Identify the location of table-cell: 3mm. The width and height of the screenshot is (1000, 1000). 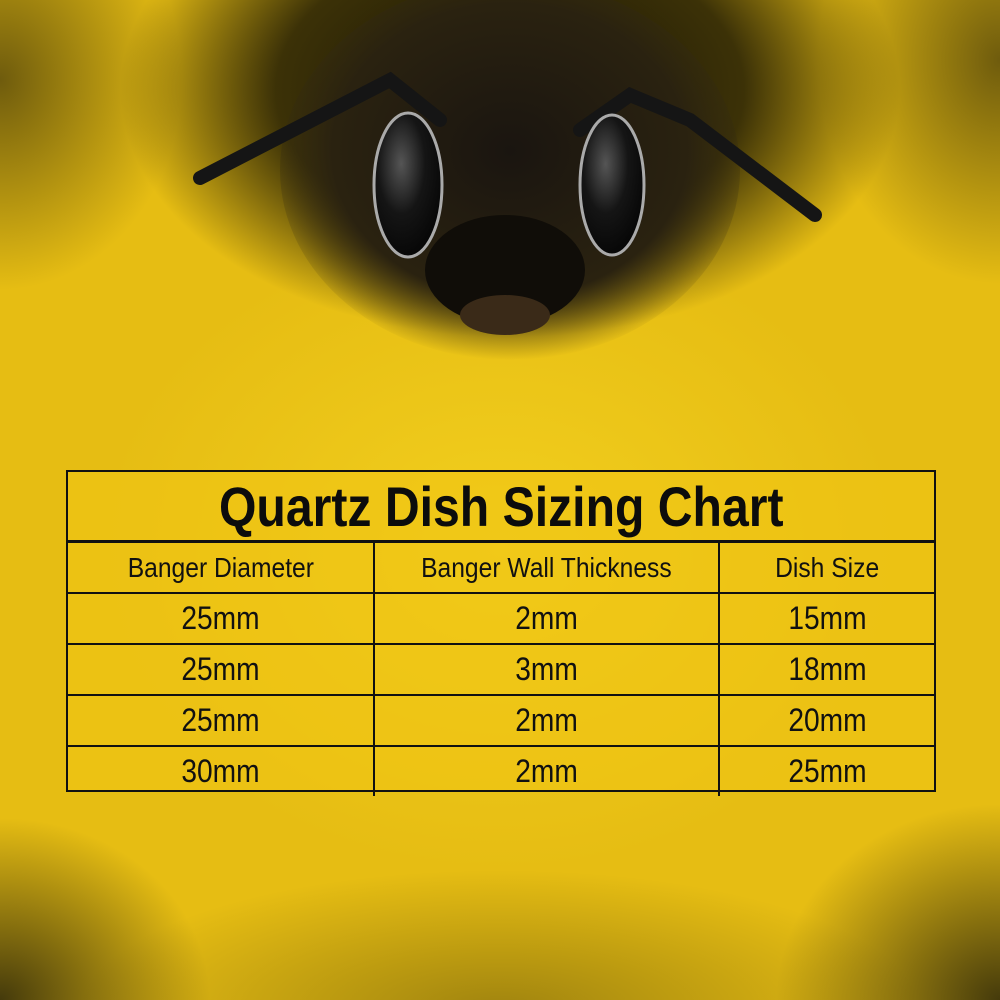
(546, 669).